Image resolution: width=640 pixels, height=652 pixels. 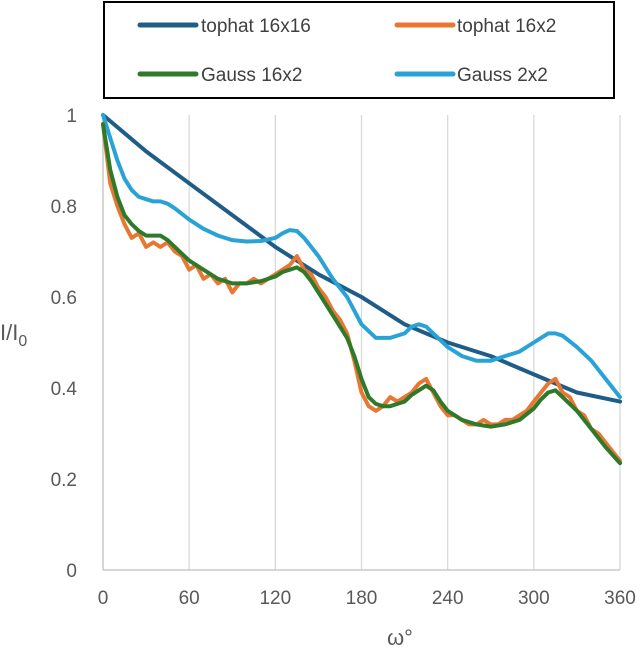 What do you see at coordinates (256, 26) in the screenshot?
I see `legend-label-tophat-16x16: tophat 16x16` at bounding box center [256, 26].